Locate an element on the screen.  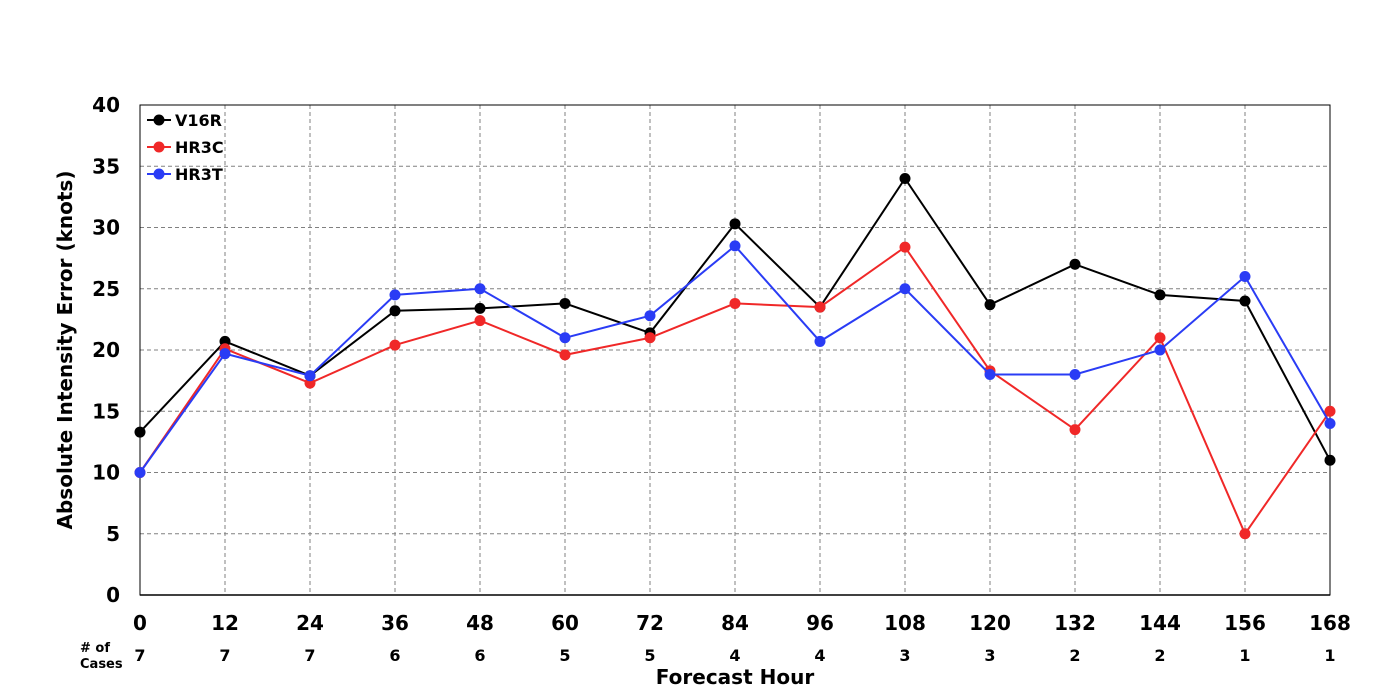
y-tick-label: 25 is located at coordinates (106, 289).